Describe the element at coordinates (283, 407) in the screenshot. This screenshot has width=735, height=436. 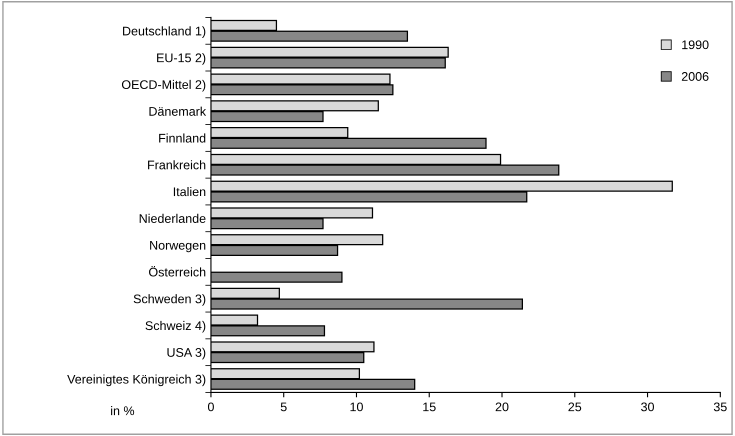
I see `x-tick-label: 5` at that location.